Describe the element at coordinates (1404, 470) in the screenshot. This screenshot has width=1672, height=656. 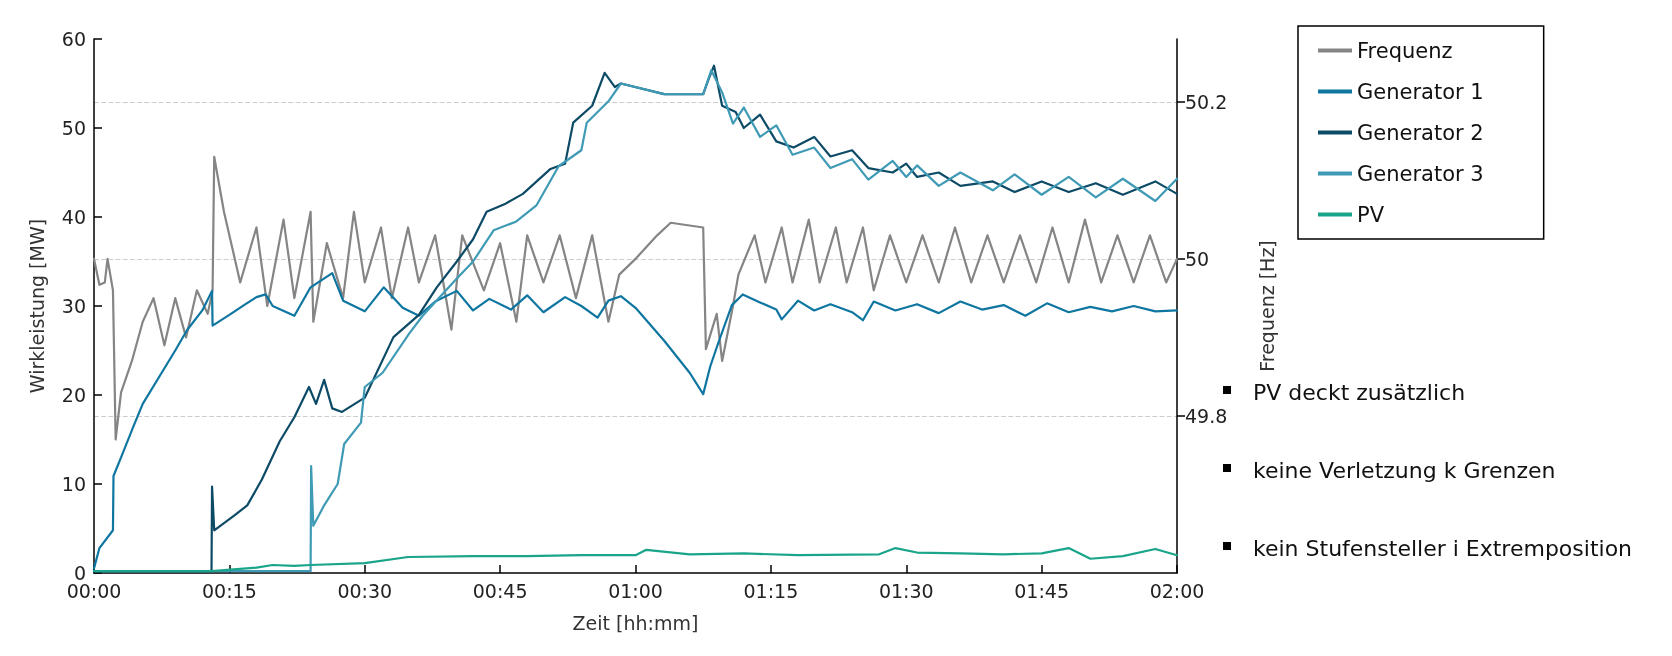
I see `text: keine Verletzung k Grenzen` at that location.